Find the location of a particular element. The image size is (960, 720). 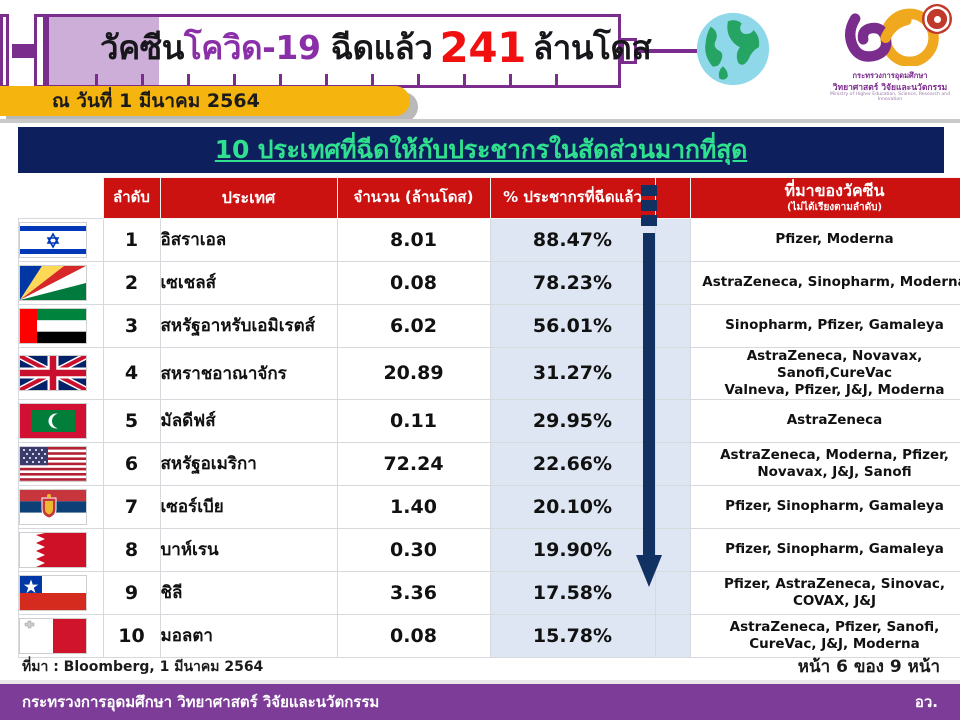

headline-part2: โควิด-19 is located at coordinates (252, 47).